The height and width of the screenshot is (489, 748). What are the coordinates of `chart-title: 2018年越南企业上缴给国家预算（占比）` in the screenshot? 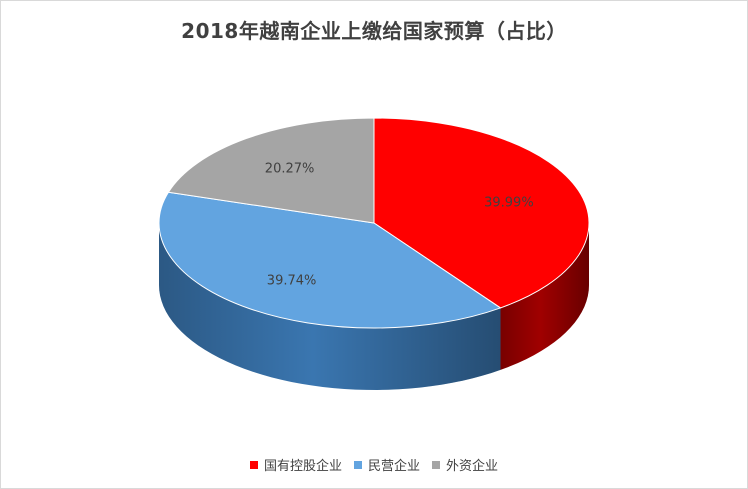 It's located at (374, 31).